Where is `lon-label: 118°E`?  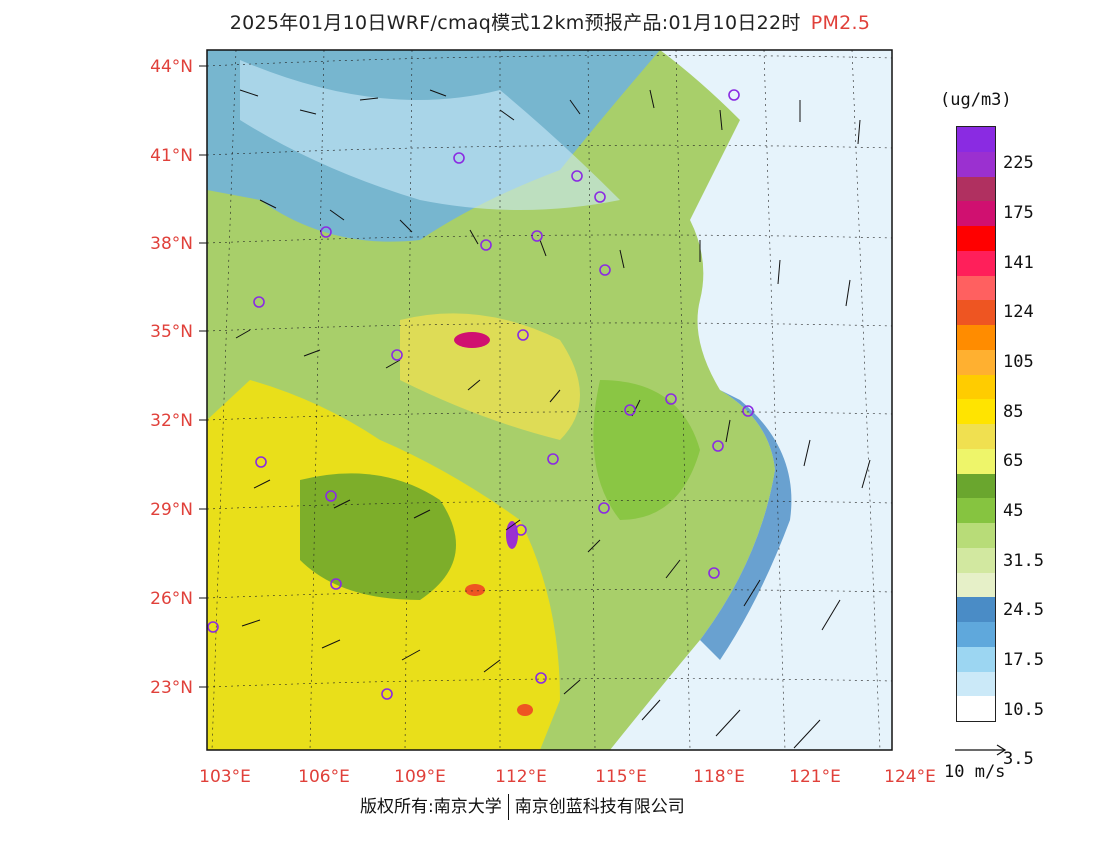 lon-label: 118°E is located at coordinates (719, 777).